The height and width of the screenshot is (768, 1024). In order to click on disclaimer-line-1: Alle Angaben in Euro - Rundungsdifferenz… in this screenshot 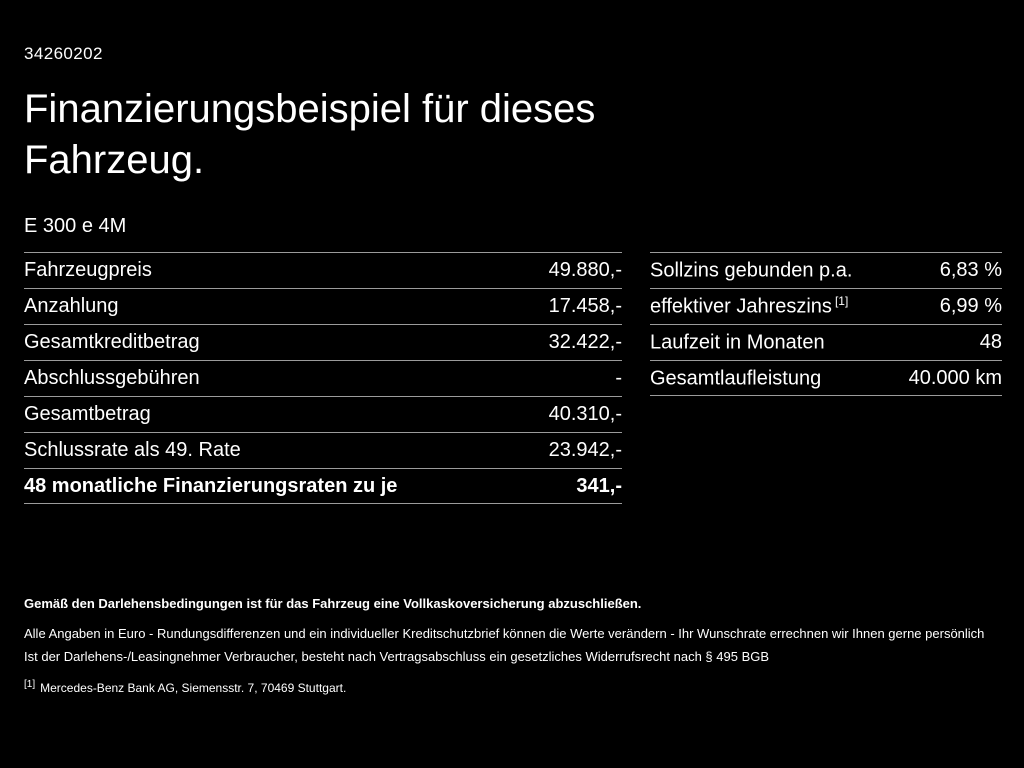, I will do `click(504, 633)`.